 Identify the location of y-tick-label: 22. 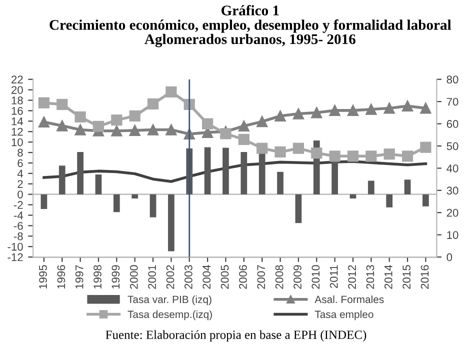
(17, 80).